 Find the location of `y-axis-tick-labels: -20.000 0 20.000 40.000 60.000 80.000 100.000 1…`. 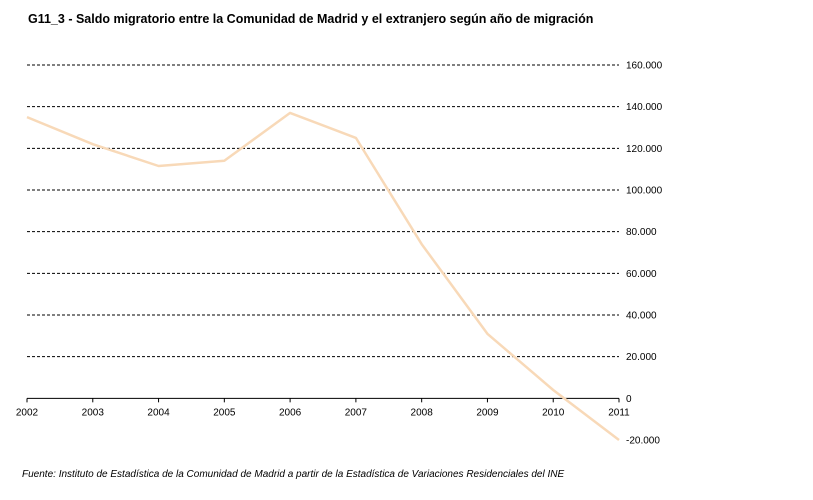

y-axis-tick-labels: -20.000 0 20.000 40.000 60.000 80.000 100.000 1… is located at coordinates (644, 254).